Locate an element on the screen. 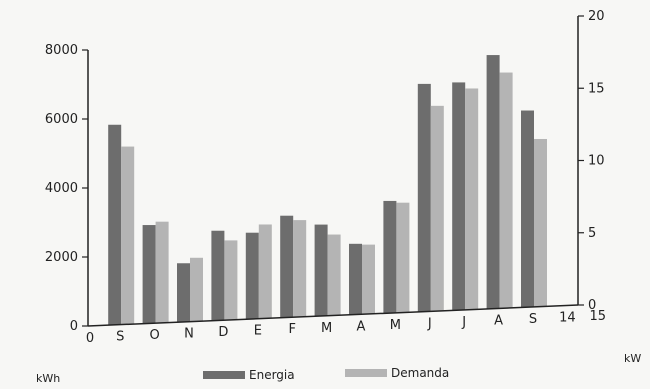 Image resolution: width=650 pixels, height=389 pixels. legend: Energia Demanda is located at coordinates (326, 374).